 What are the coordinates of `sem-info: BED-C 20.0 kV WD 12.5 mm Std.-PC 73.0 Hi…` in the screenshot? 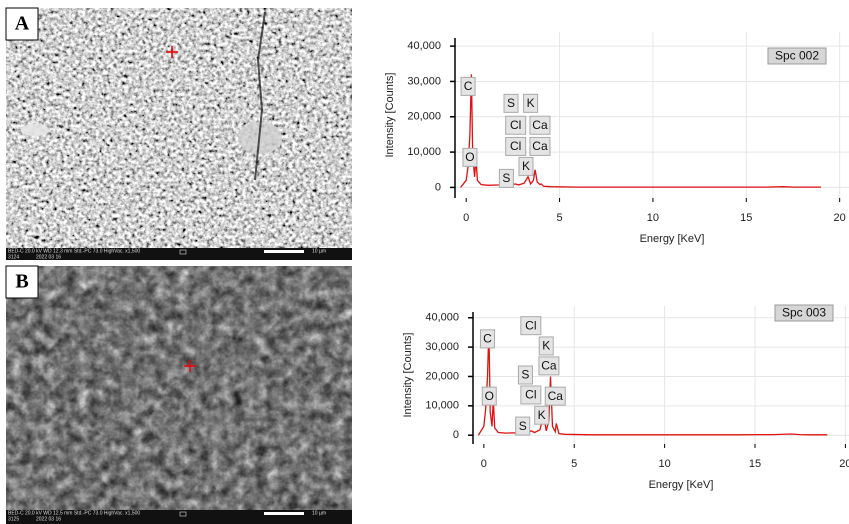 It's located at (74, 513).